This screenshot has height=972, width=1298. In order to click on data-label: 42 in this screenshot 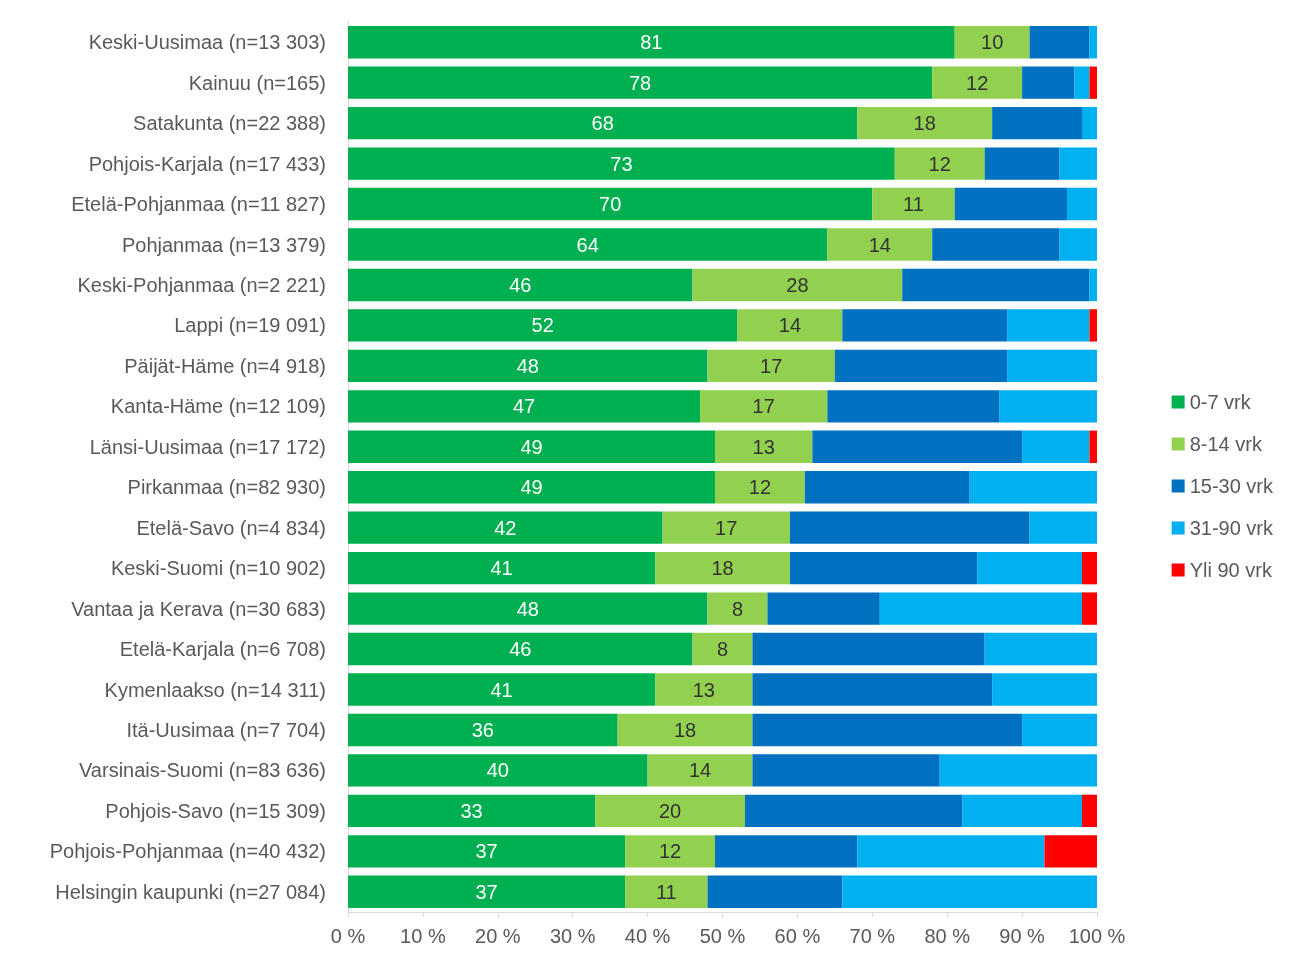, I will do `click(505, 527)`.